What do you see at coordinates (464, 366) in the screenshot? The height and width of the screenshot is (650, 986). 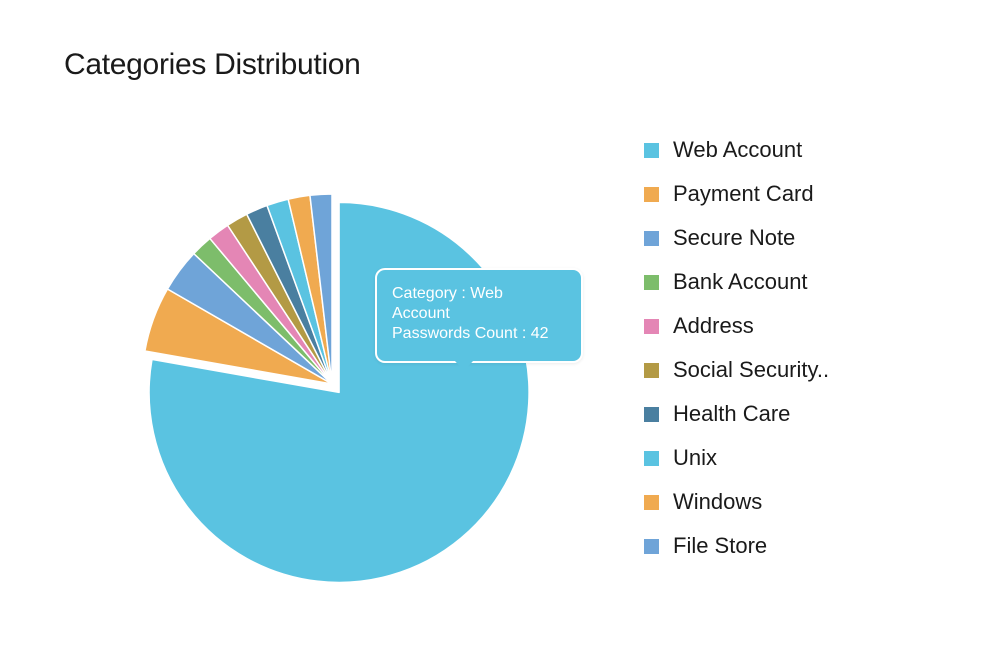 I see `tooltip-pointer` at bounding box center [464, 366].